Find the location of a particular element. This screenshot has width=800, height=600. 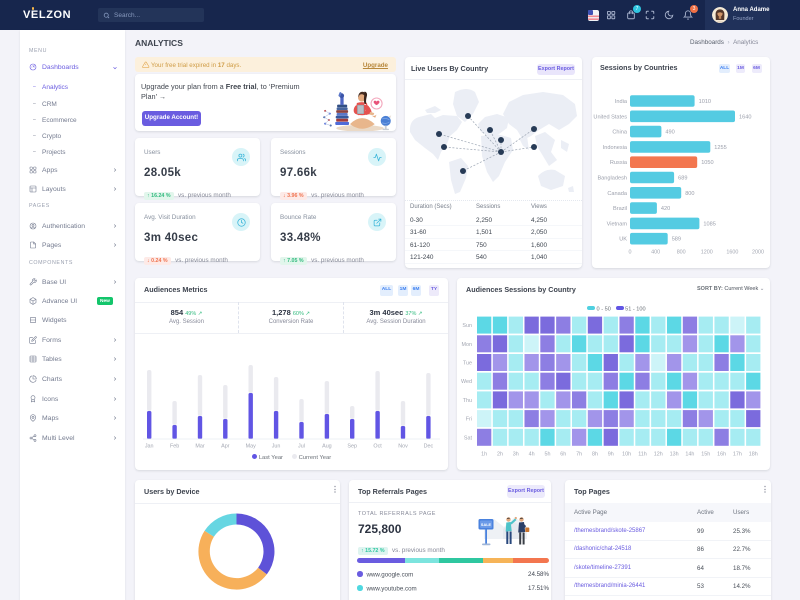

svg-text: 1600 is located at coordinates (732, 253).